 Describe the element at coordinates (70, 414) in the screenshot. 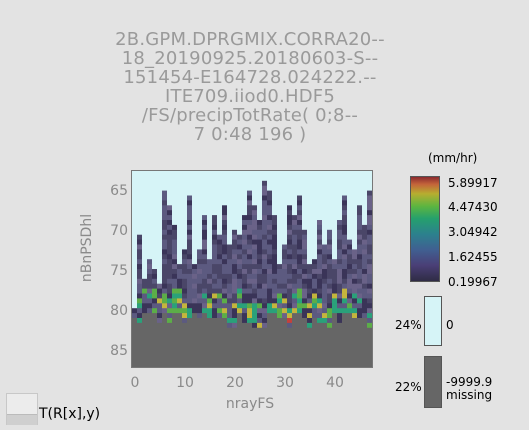

I see `transform-label: T(R[x],y)` at that location.